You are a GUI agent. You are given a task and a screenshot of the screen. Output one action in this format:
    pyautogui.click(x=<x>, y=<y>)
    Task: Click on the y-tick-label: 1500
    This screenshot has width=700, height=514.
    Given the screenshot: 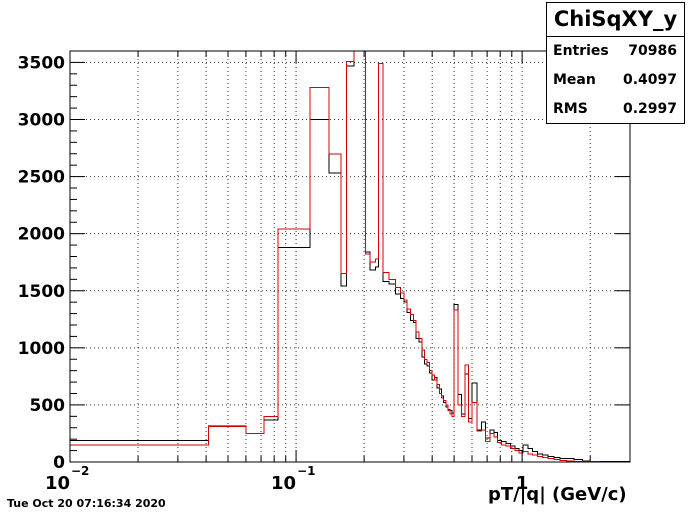 What is the action you would take?
    pyautogui.click(x=41, y=292)
    